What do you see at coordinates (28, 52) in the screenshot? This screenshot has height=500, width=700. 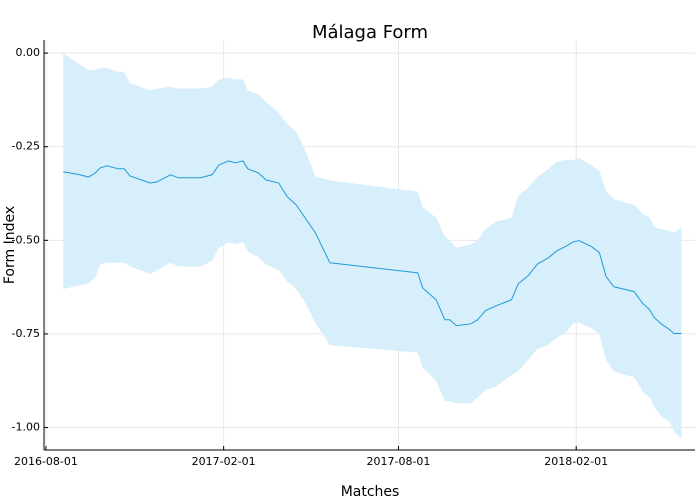 I see `y-tick-label: 0.00` at bounding box center [28, 52].